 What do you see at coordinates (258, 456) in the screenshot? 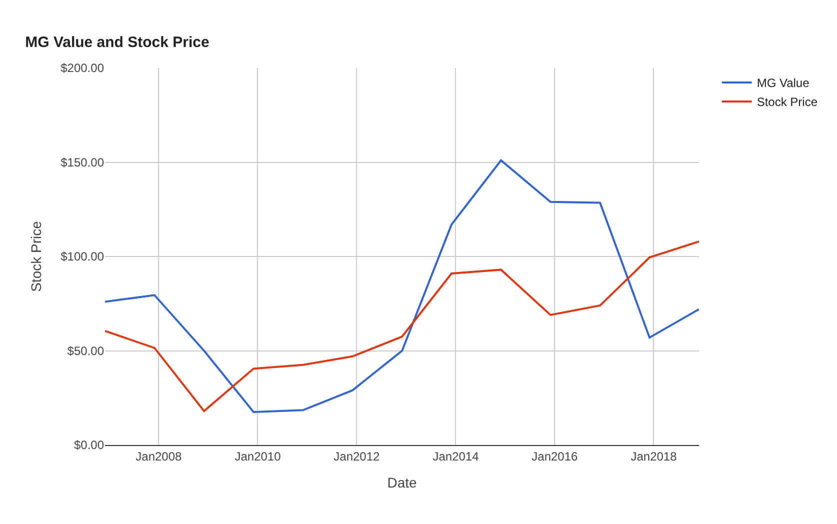
I see `x-tick-label: Jan2010` at bounding box center [258, 456].